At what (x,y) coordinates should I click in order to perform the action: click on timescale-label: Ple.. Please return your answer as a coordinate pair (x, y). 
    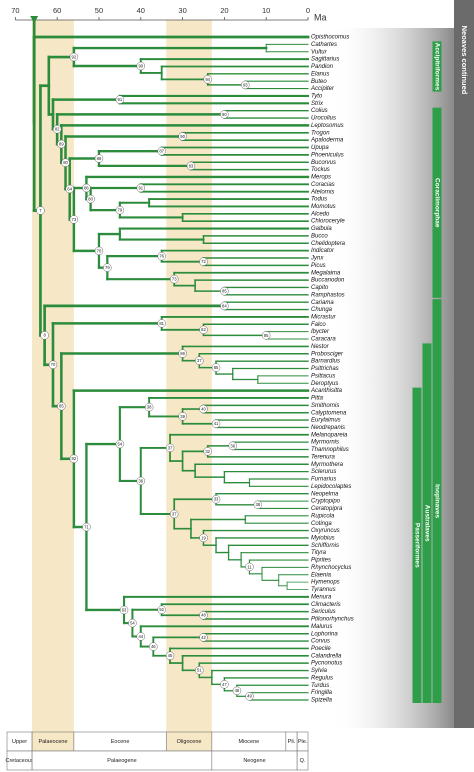
    Looking at the image, I should click on (303, 742).